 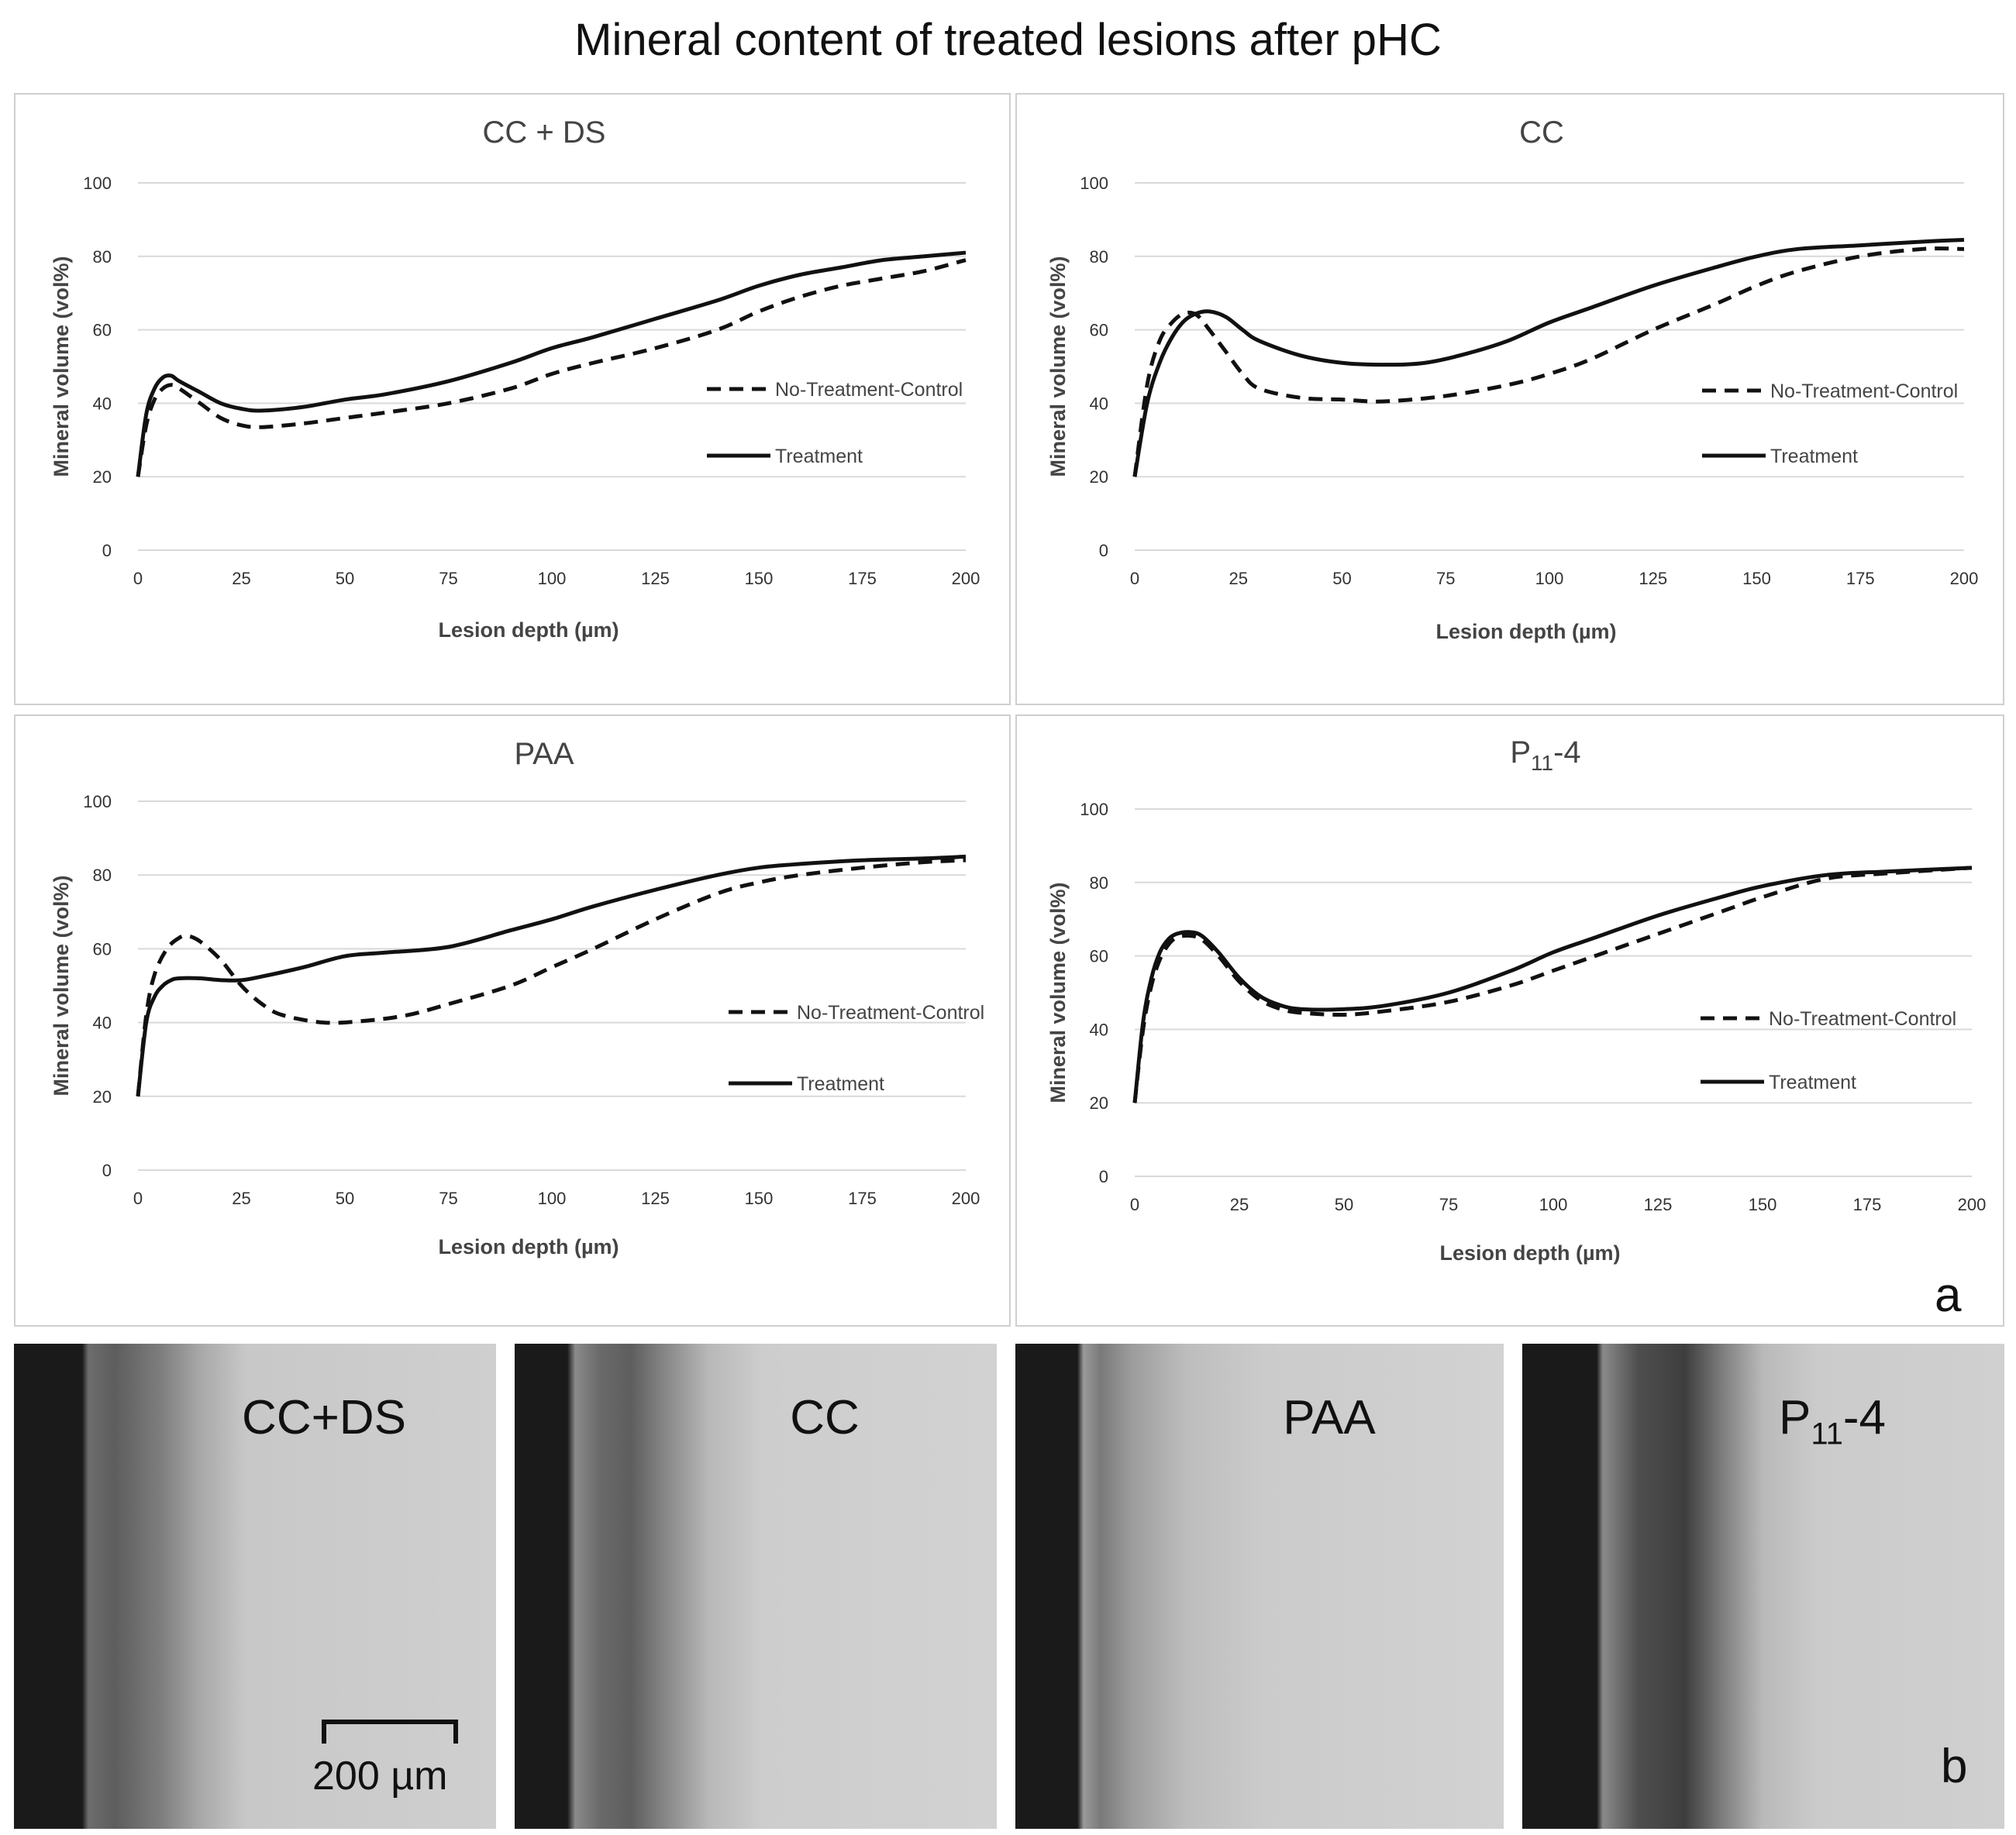 I want to click on micrograph-label: PAA, so click(x=1329, y=1417).